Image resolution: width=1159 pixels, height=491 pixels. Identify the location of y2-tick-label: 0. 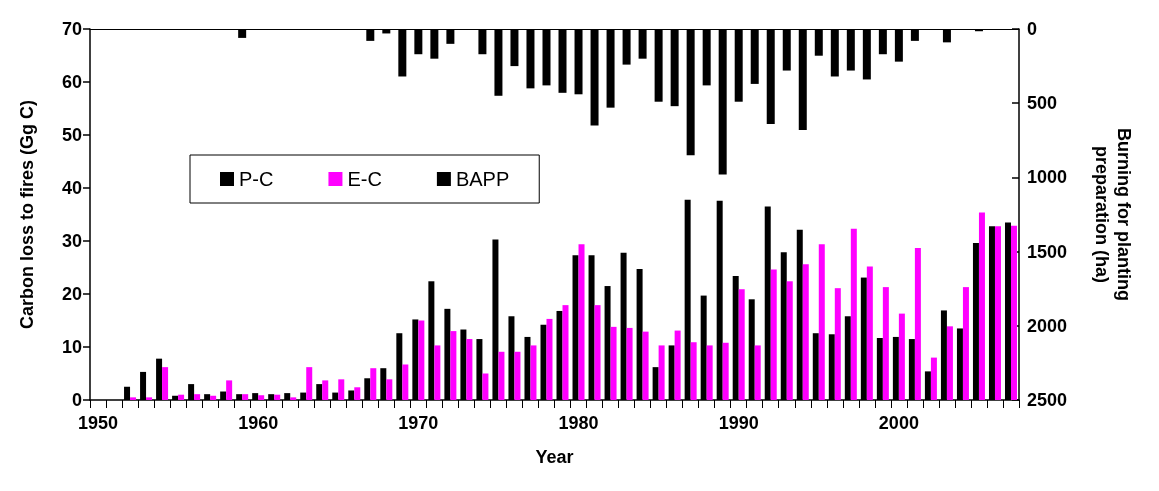
(1032, 29).